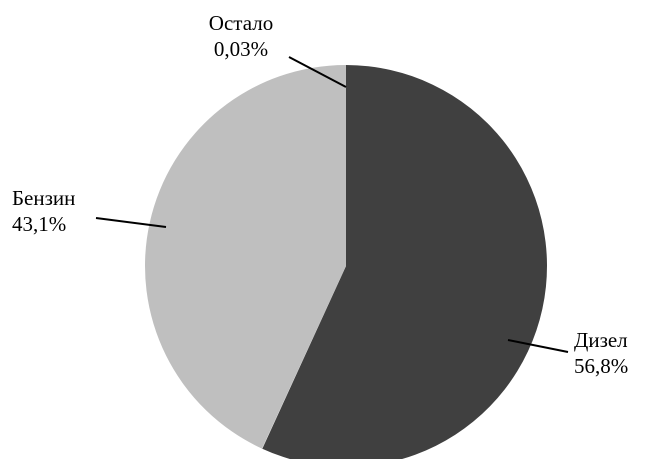 The image size is (649, 459). I want to click on slice-category-label: Бензин, so click(43, 198).